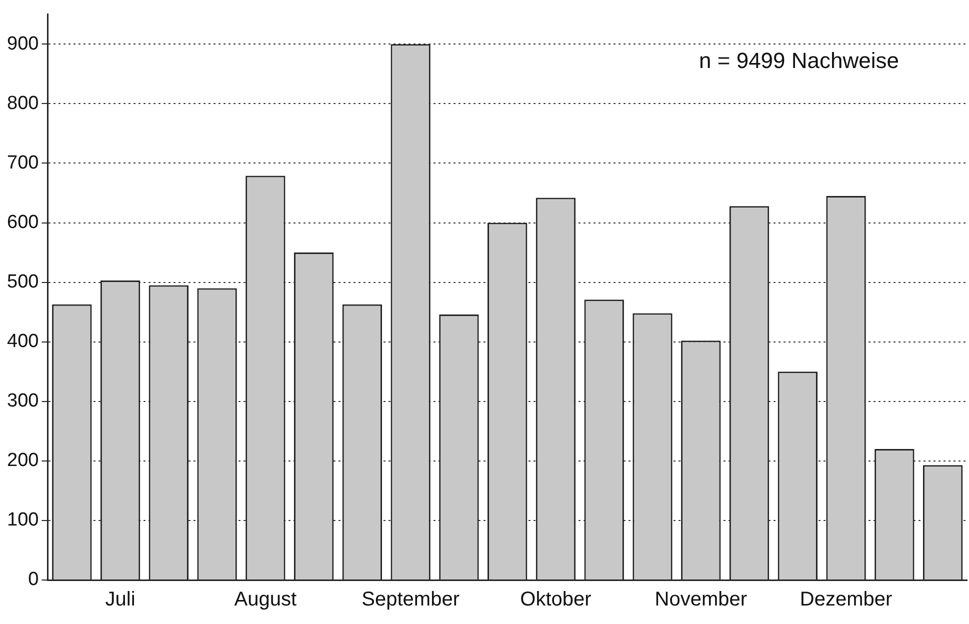 The width and height of the screenshot is (969, 624). I want to click on x-tick-label: Dezember, so click(846, 599).